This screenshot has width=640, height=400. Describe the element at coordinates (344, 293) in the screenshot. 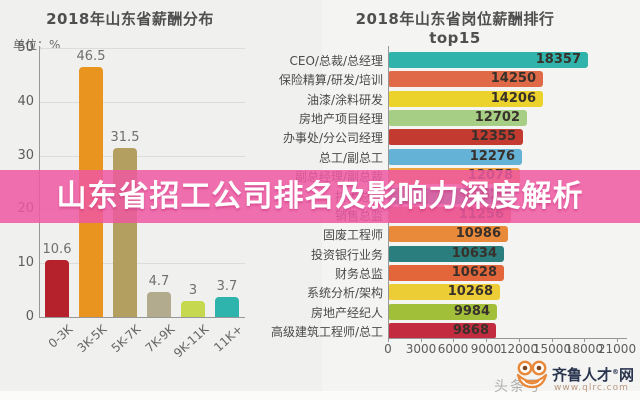

I see `rank-row-label: 系统分析/架构` at that location.